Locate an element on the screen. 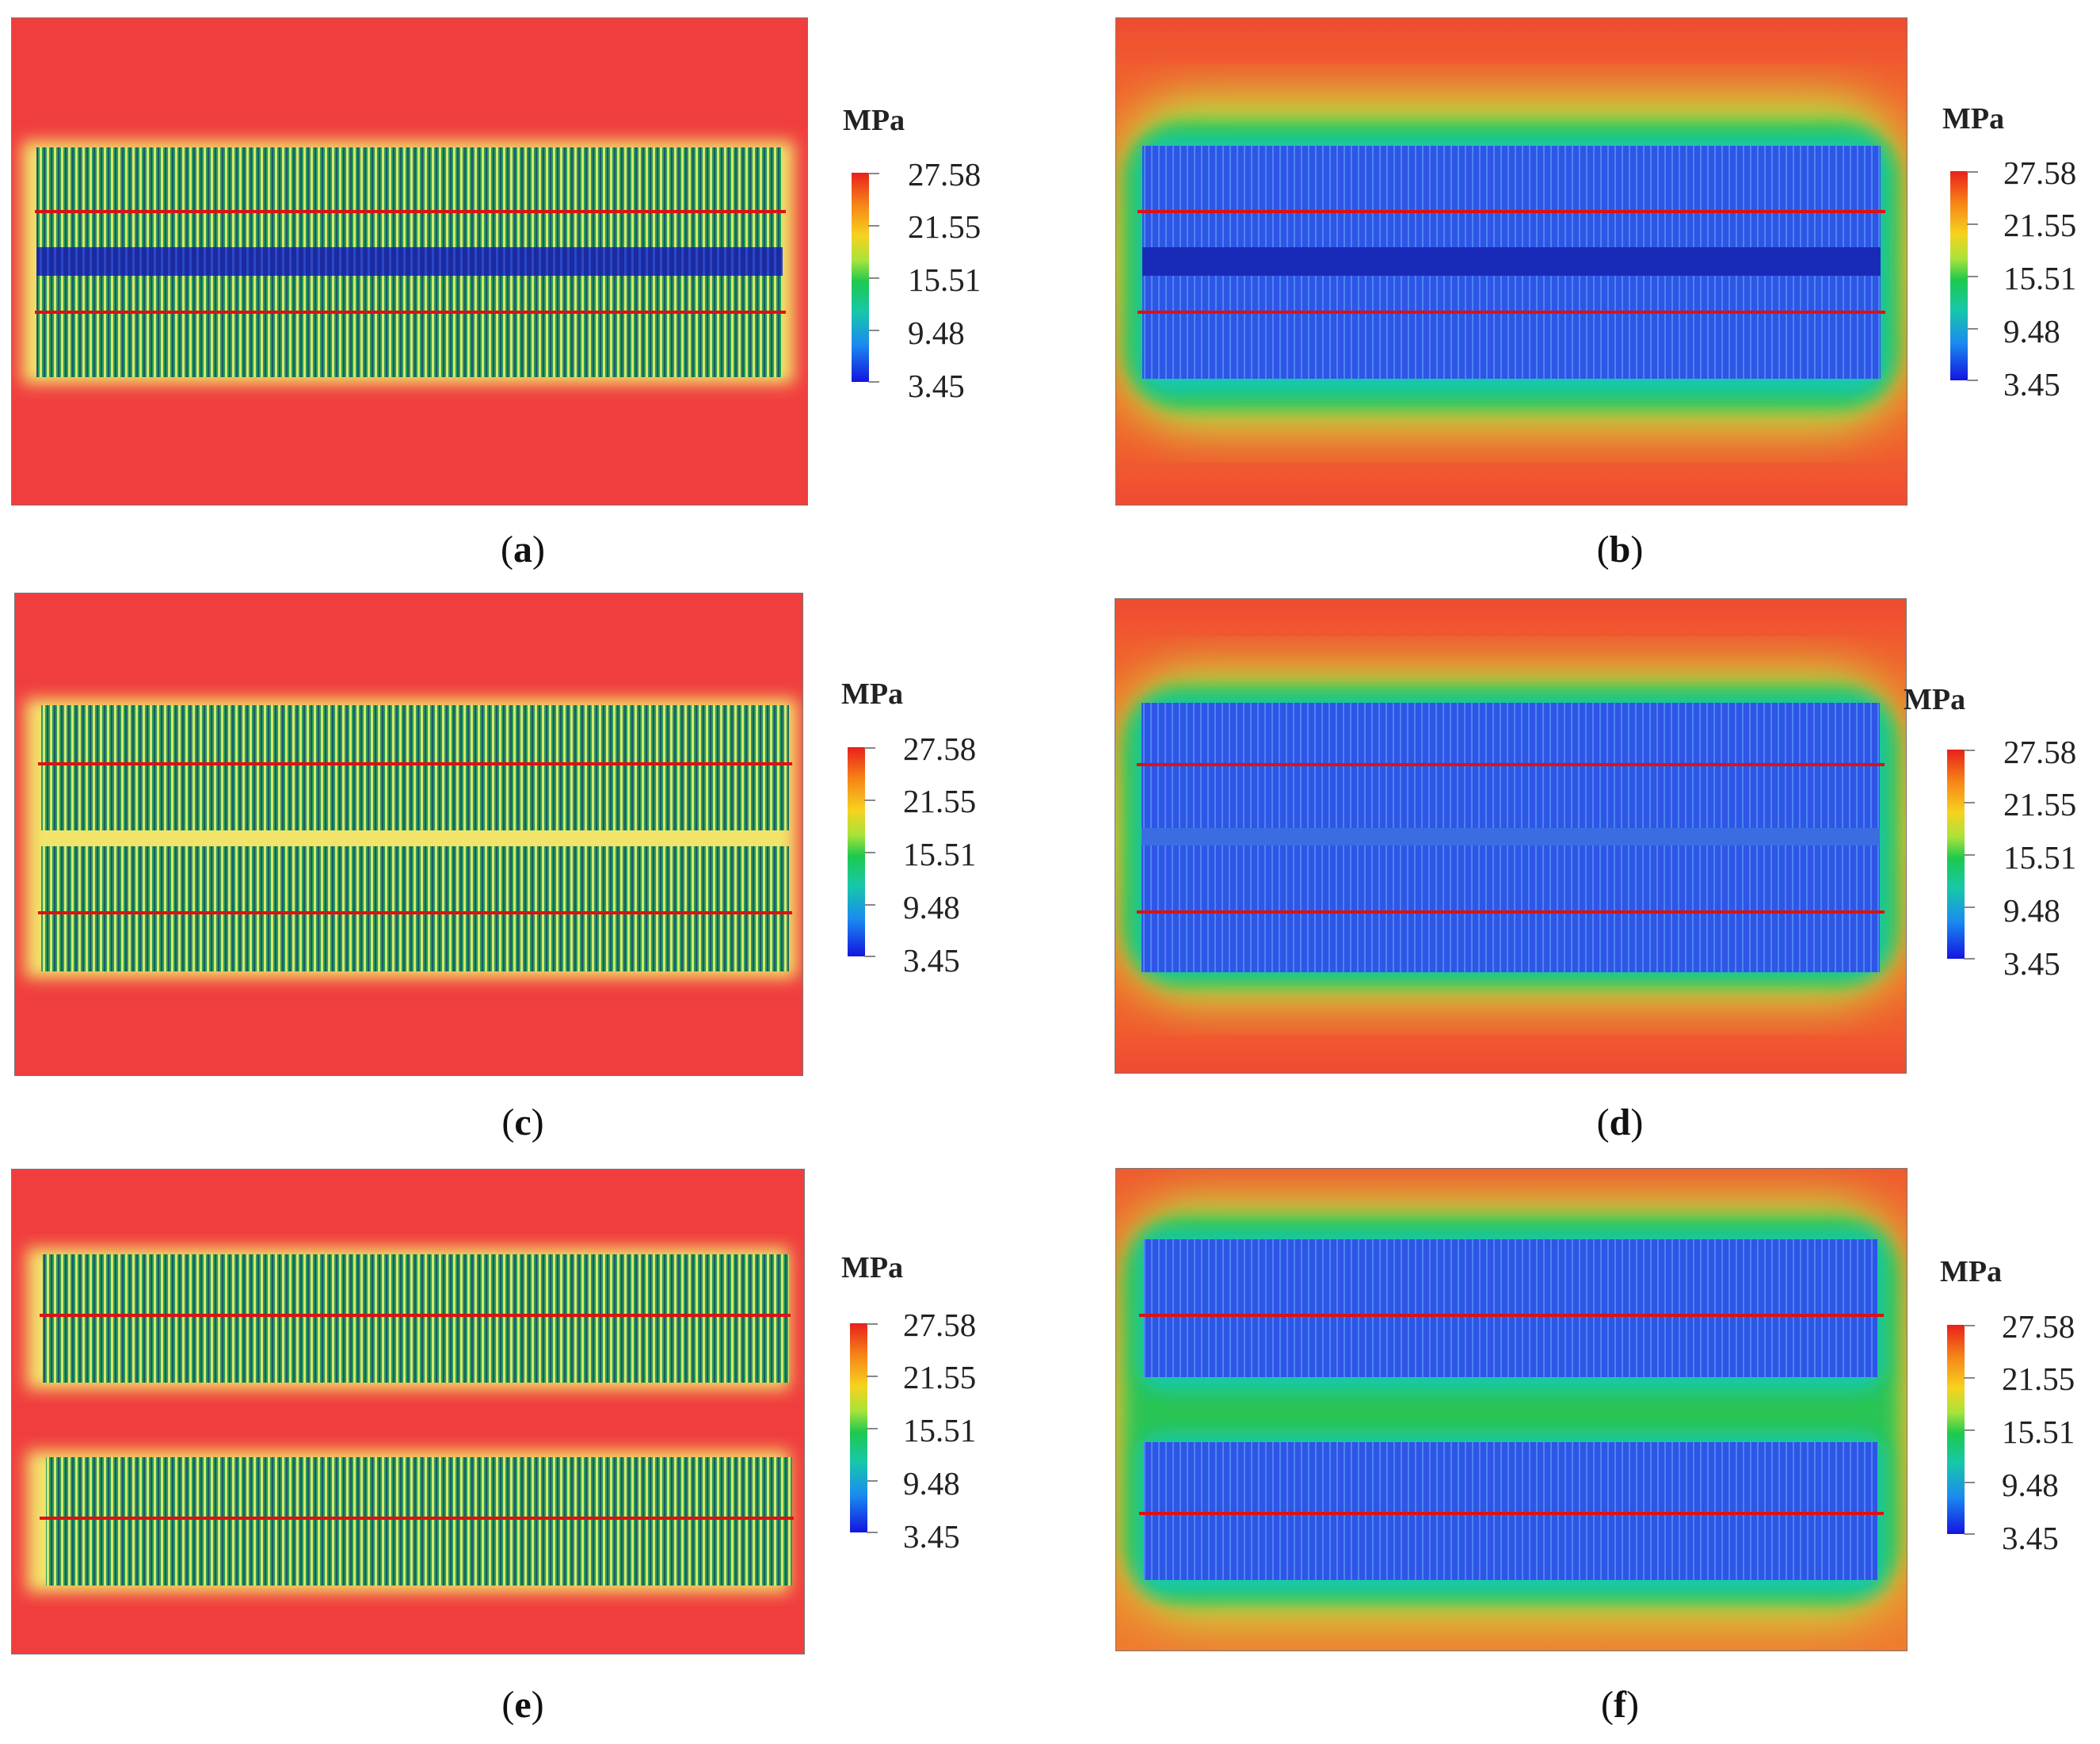 The image size is (2100, 1744). panel-caption: (c) is located at coordinates (522, 1122).